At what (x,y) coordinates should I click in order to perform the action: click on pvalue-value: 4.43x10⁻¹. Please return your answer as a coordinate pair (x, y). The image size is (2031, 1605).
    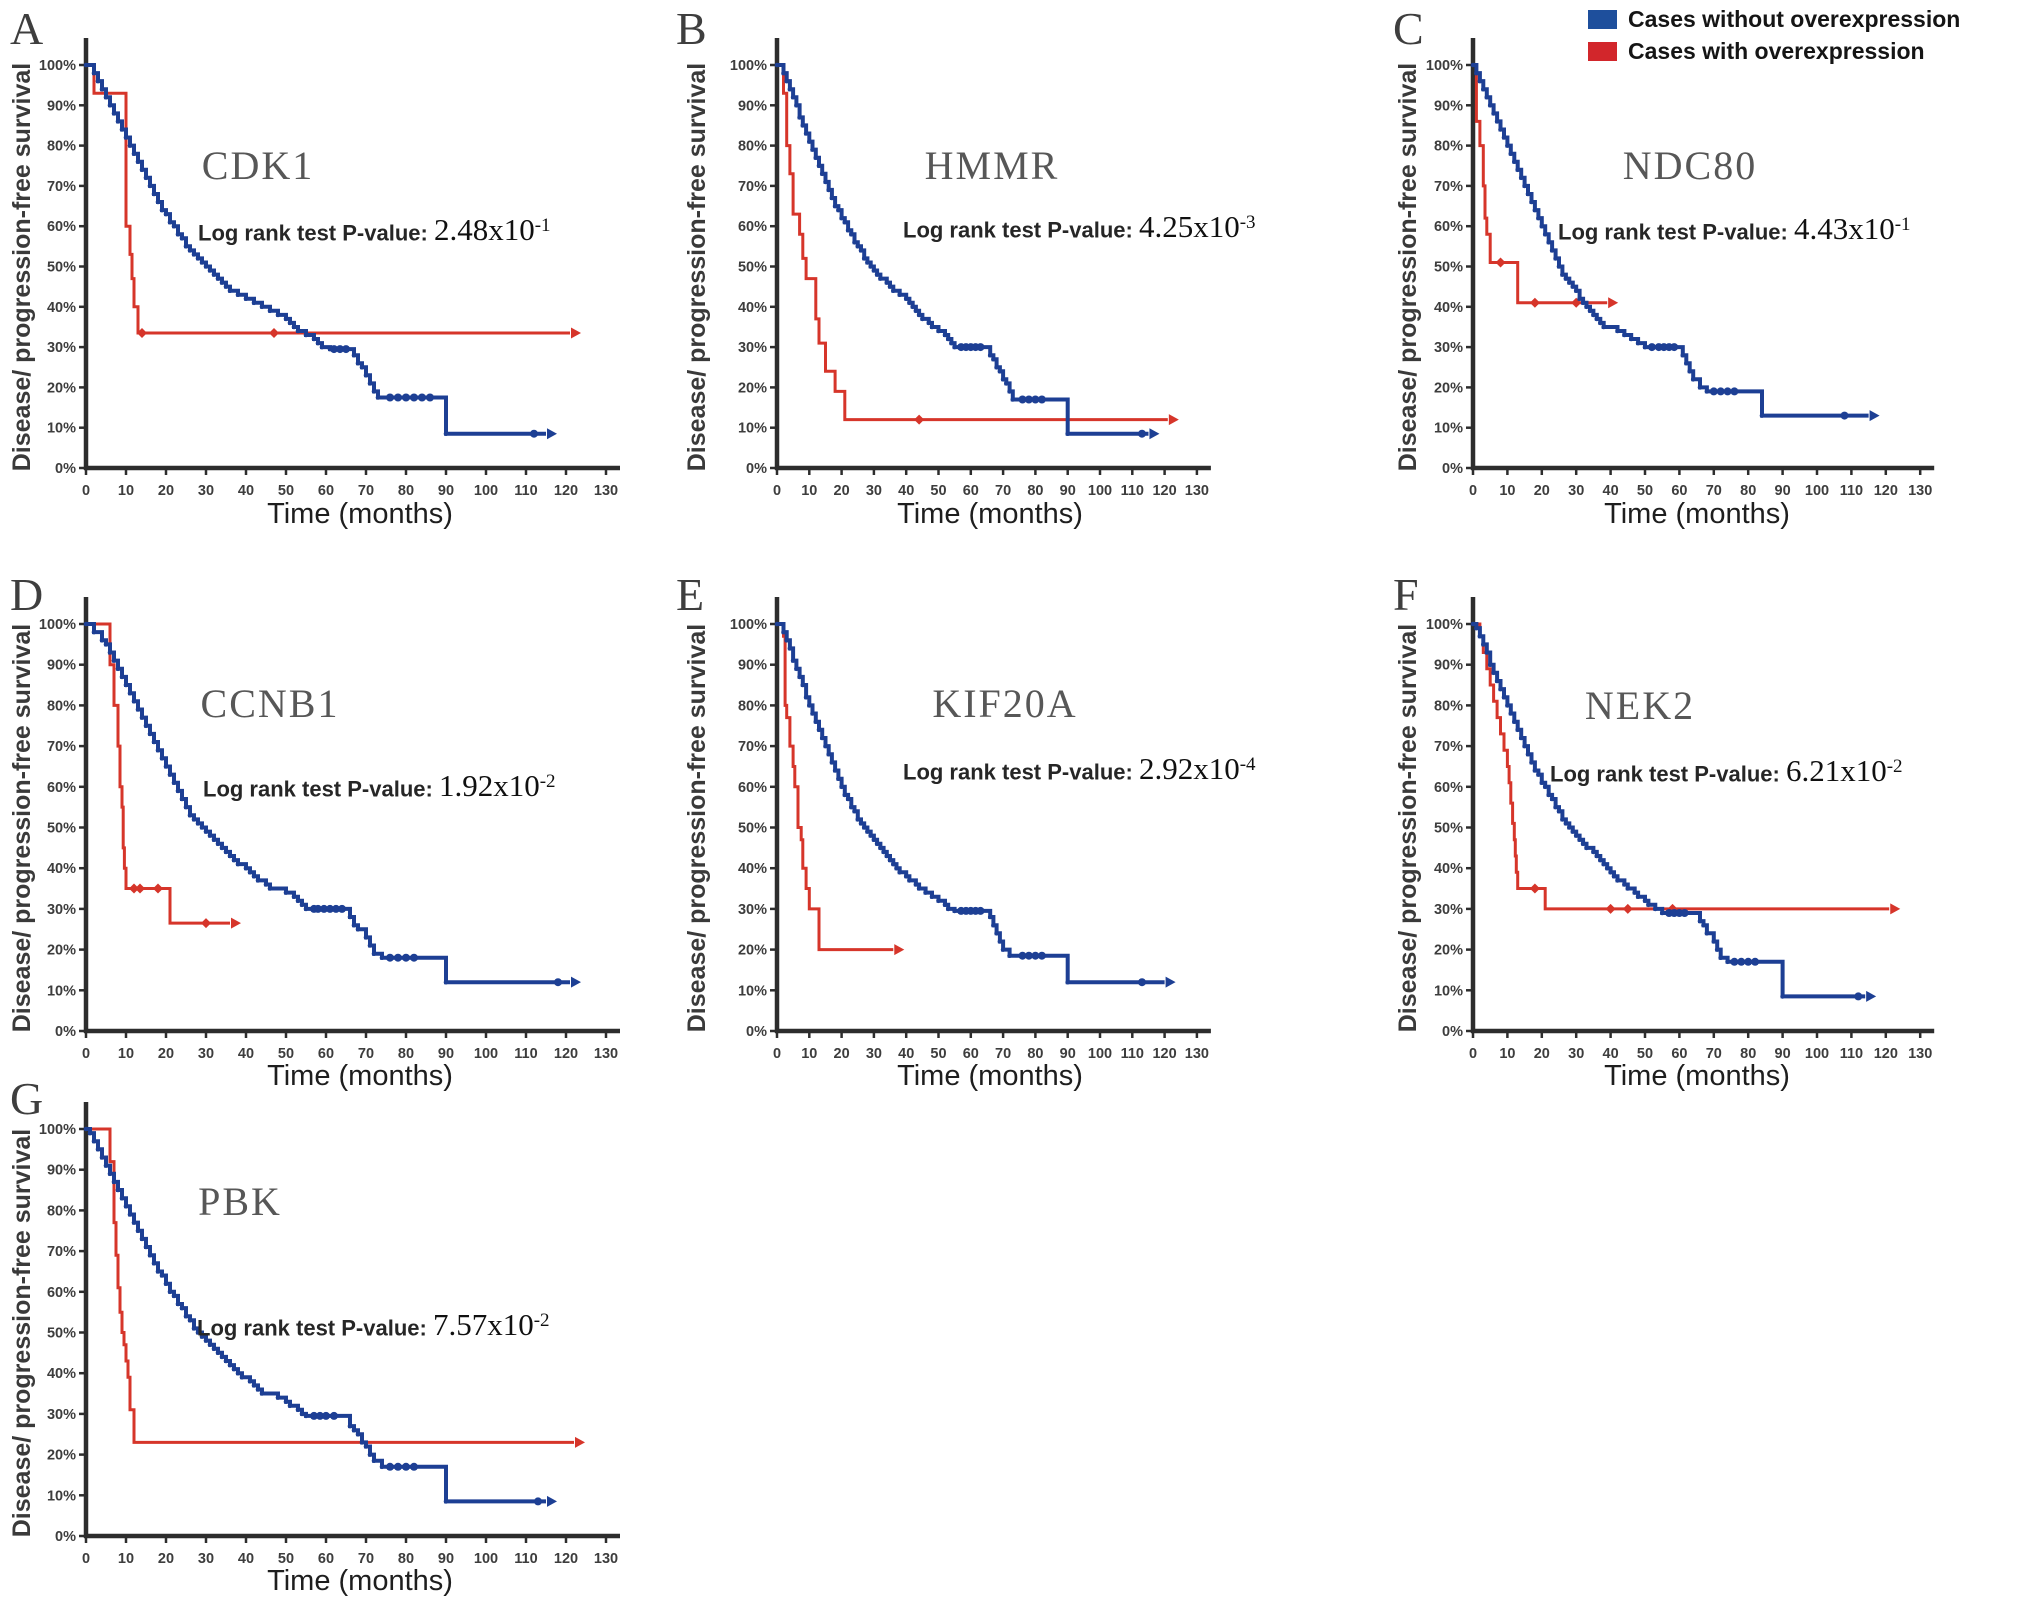
    Looking at the image, I should click on (1852, 229).